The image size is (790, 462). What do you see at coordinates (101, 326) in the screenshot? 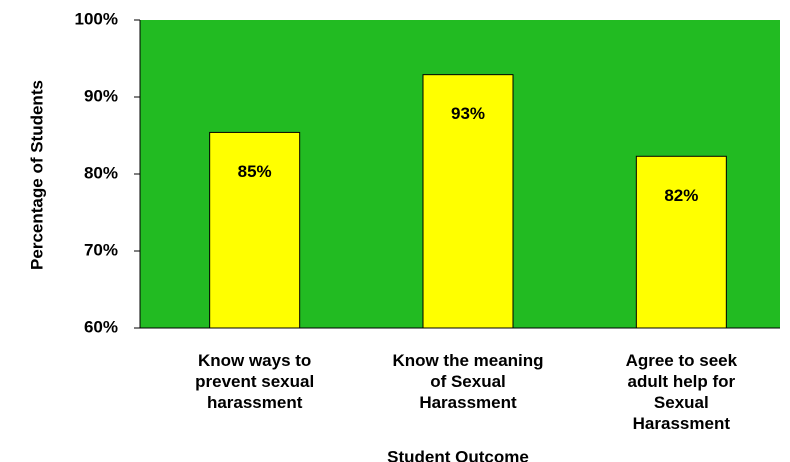
I see `y-tick-label: 60%` at bounding box center [101, 326].